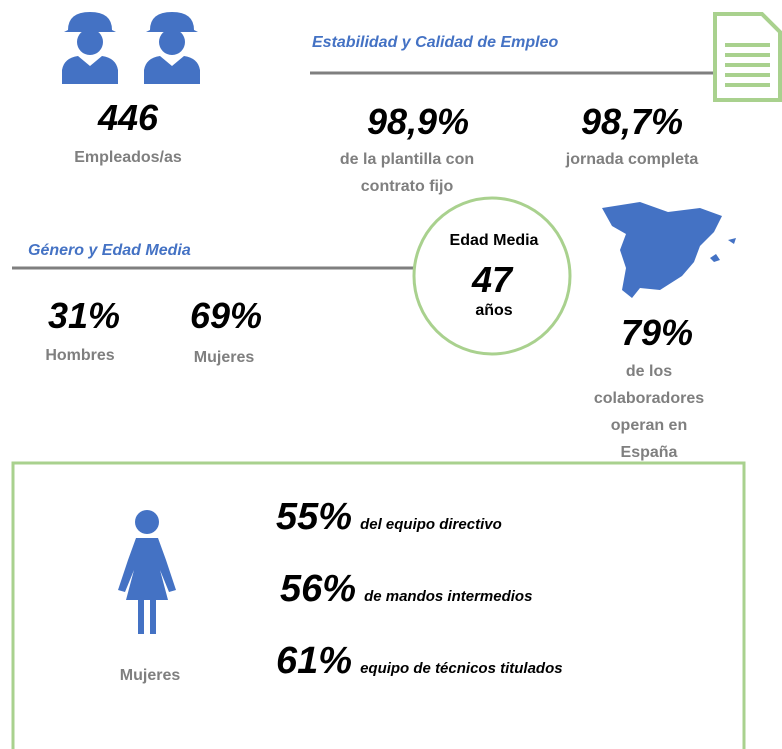 The image size is (782, 749). I want to click on stat-value: 31%, so click(84, 315).